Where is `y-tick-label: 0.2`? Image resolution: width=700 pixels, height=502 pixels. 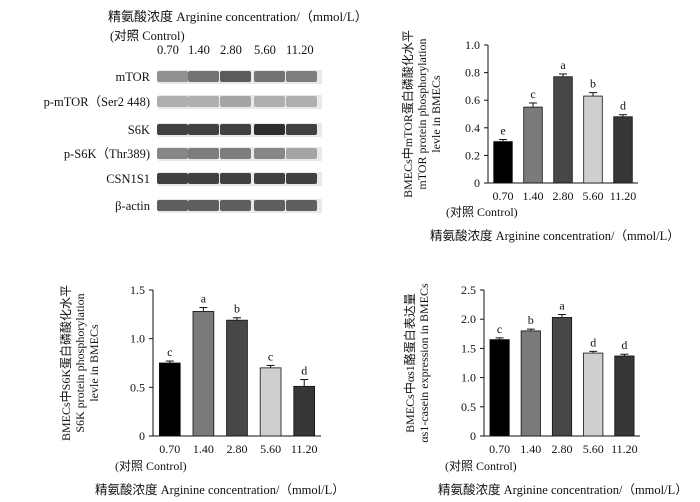
y-tick-label: 0.2 is located at coordinates (472, 155).